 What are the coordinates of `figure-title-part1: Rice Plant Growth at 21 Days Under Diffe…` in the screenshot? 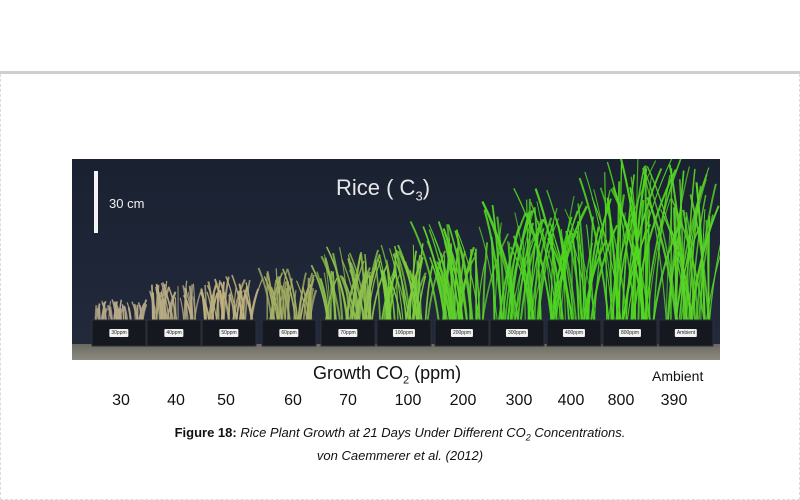 It's located at (381, 432).